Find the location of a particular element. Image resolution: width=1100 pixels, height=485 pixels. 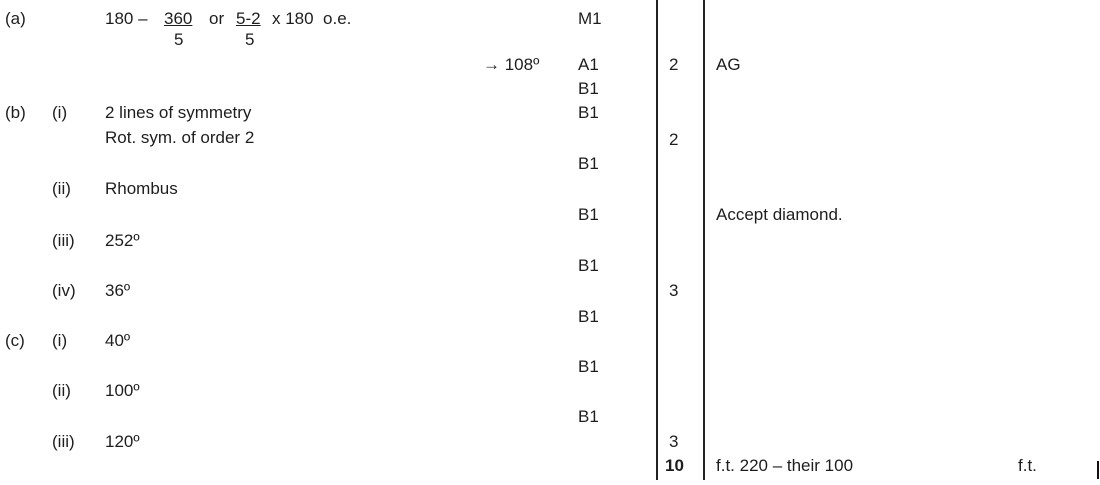

answer: 252º is located at coordinates (122, 240).